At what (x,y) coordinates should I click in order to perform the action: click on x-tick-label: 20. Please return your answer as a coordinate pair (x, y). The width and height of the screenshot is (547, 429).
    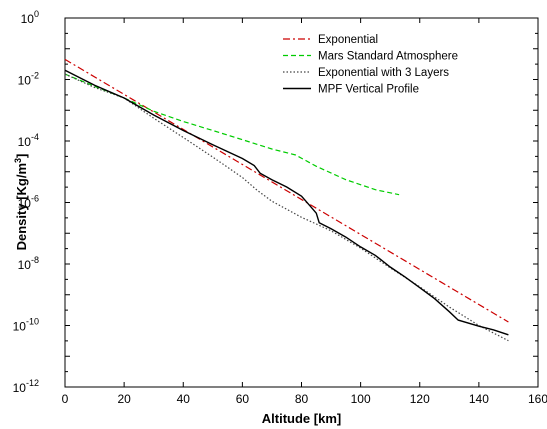
    Looking at the image, I should click on (124, 399).